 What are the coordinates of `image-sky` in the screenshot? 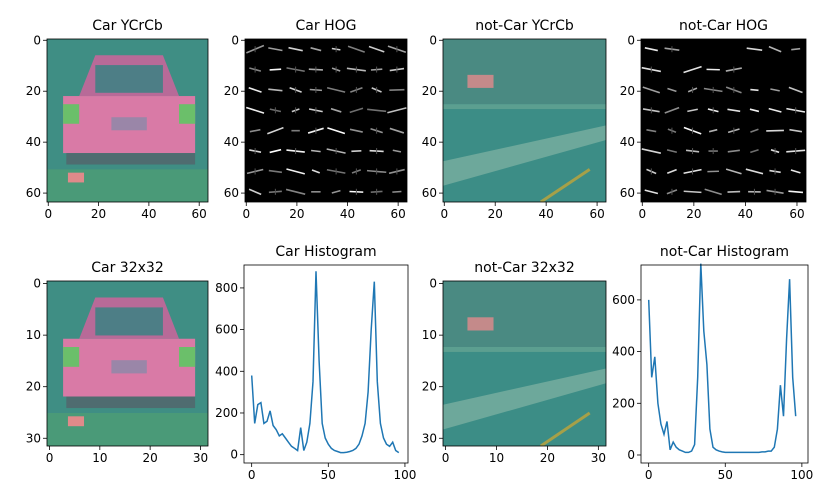 It's located at (524, 314).